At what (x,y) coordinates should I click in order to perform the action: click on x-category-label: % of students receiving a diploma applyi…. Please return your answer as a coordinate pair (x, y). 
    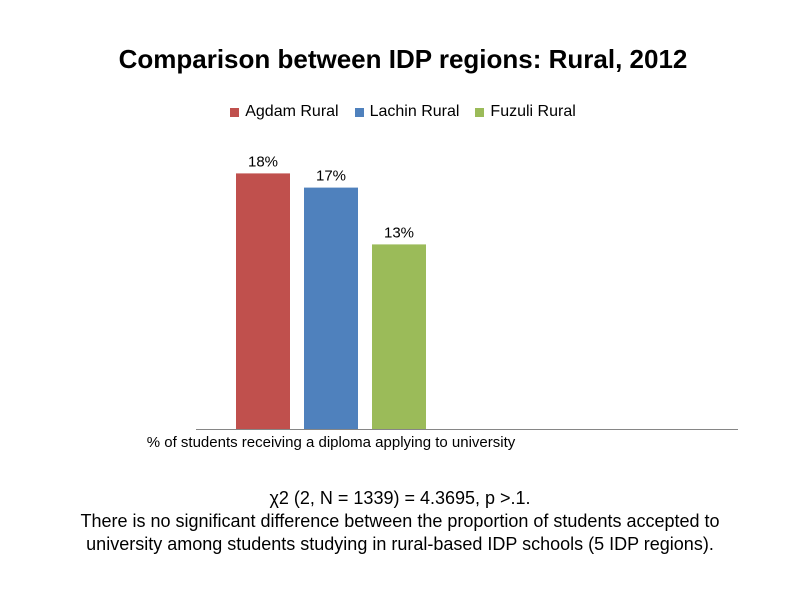
    Looking at the image, I should click on (331, 442).